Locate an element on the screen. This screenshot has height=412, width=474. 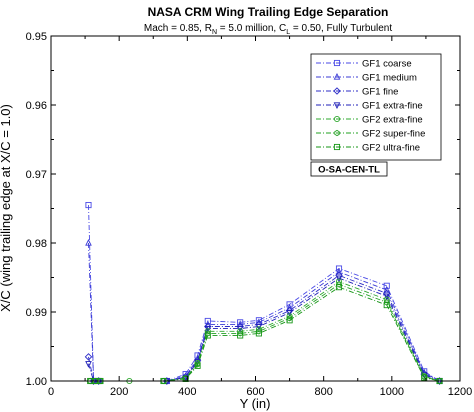
y-tick-label: 1.00 is located at coordinates (36, 382).